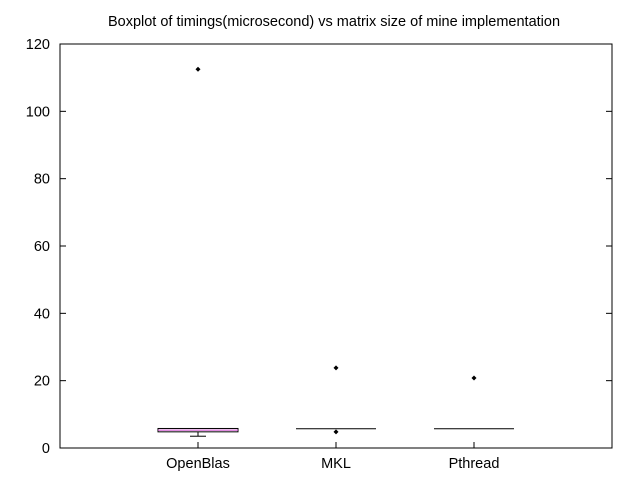  Describe the element at coordinates (42, 180) in the screenshot. I see `y-tick-label: 80` at that location.